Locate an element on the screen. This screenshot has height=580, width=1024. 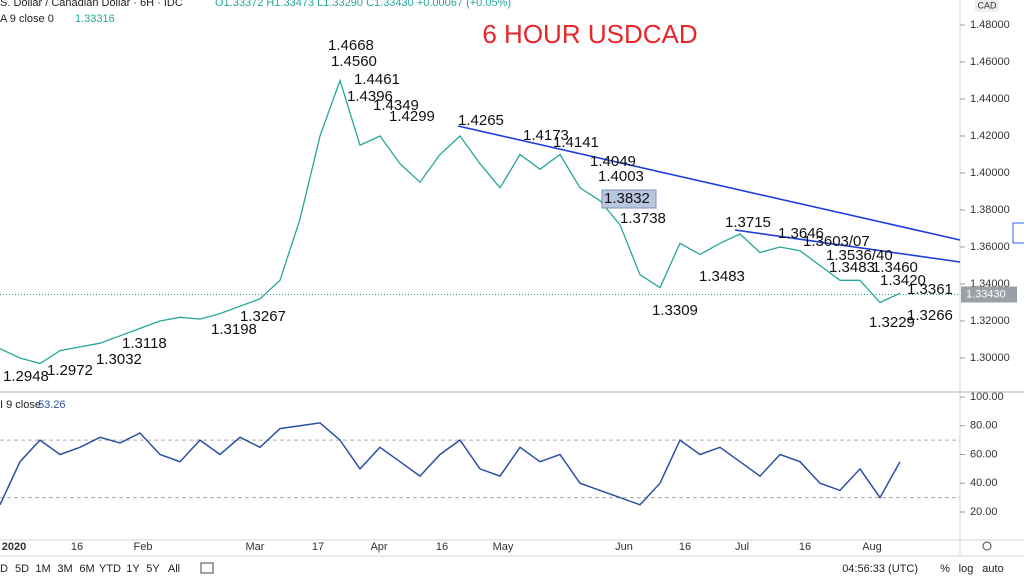
indicator-value: 1.33316 is located at coordinates (95, 19).